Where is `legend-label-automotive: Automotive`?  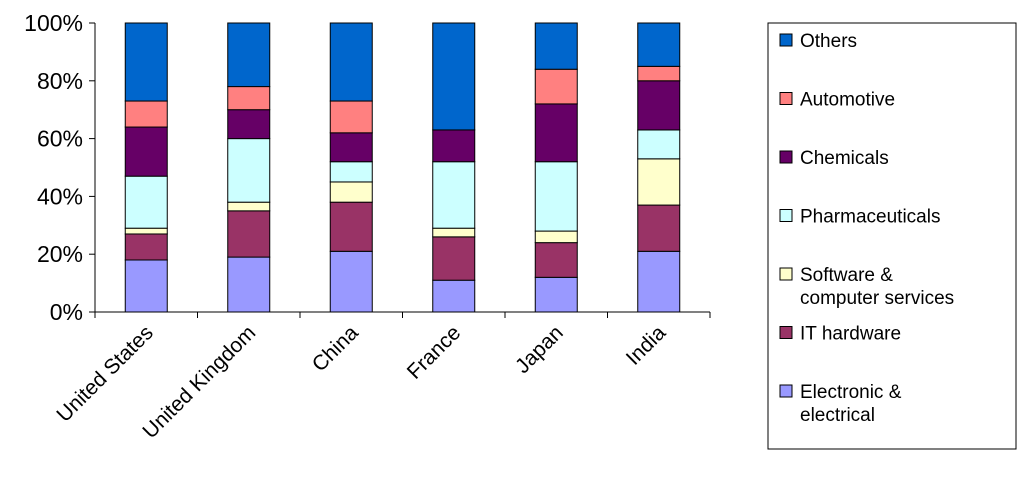 legend-label-automotive: Automotive is located at coordinates (847, 100).